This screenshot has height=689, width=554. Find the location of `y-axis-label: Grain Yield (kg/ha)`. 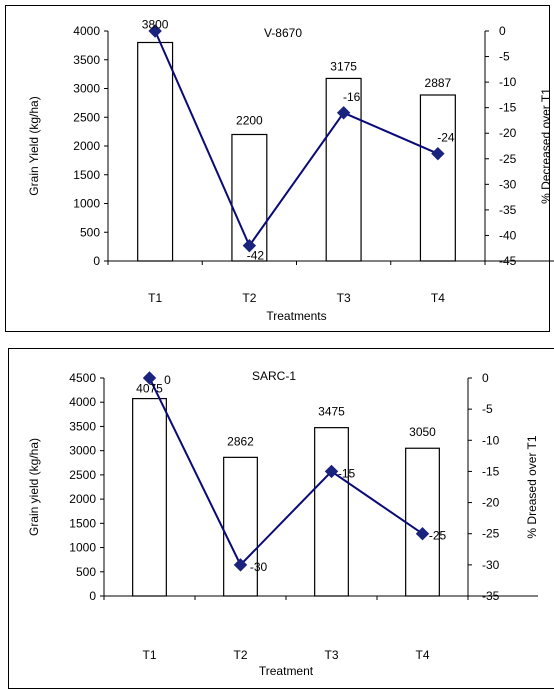

y-axis-label: Grain Yield (kg/ha) is located at coordinates (34, 145).